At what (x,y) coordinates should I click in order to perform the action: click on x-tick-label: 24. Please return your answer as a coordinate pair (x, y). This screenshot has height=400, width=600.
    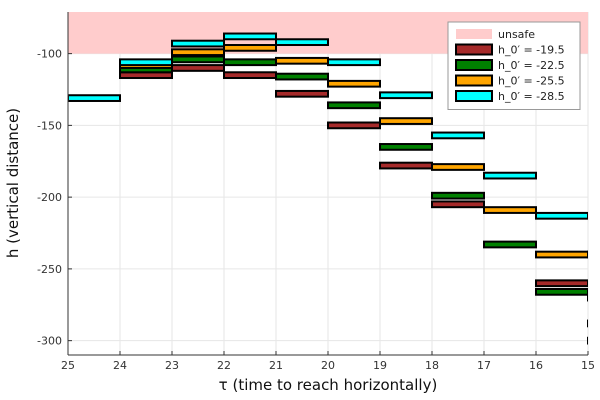
    Looking at the image, I should click on (120, 365).